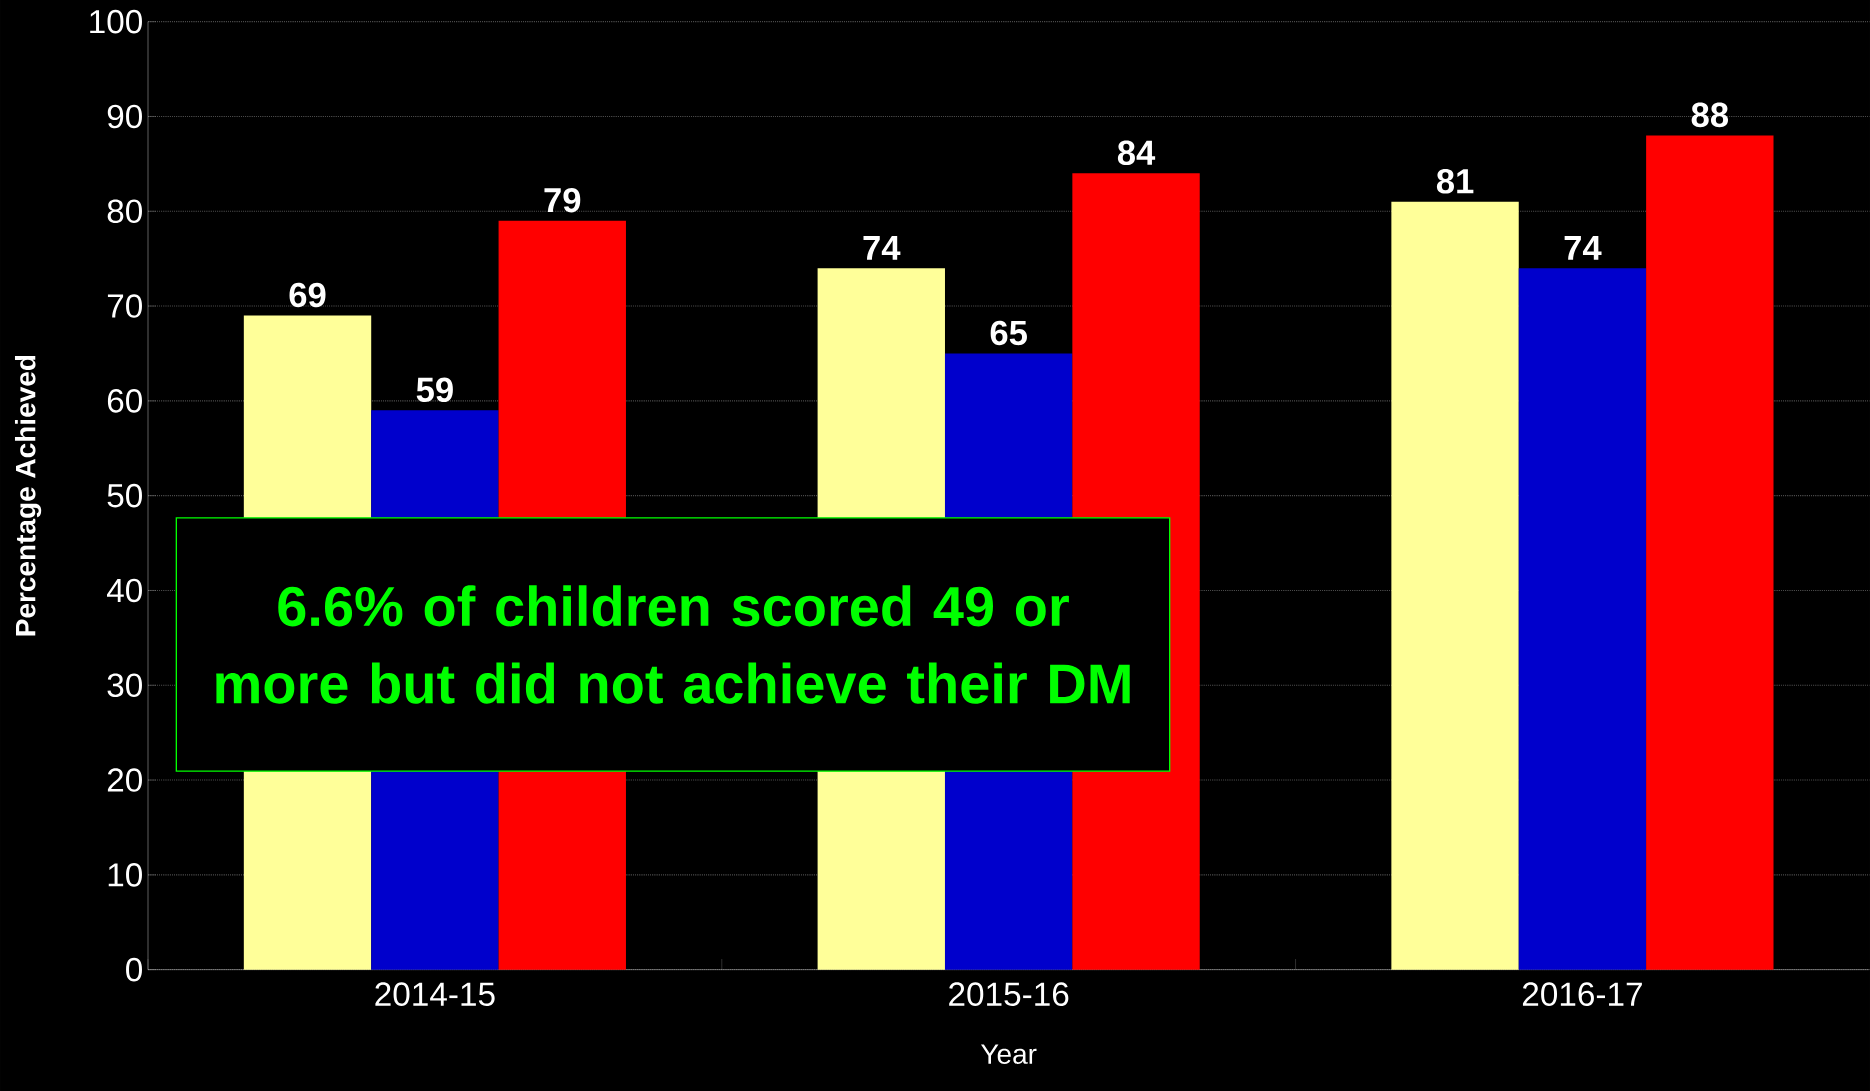 The width and height of the screenshot is (1870, 1091). I want to click on y-tick-label: 70, so click(124, 306).